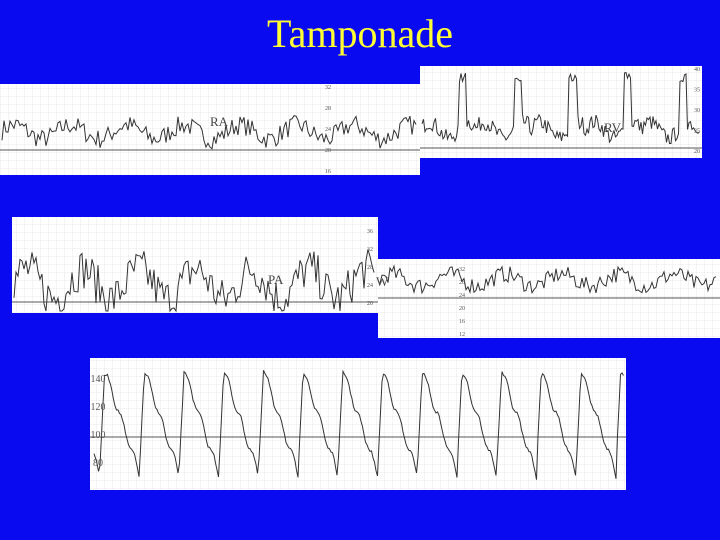 The width and height of the screenshot is (720, 540). I want to click on scale-label: 120, so click(98, 407).